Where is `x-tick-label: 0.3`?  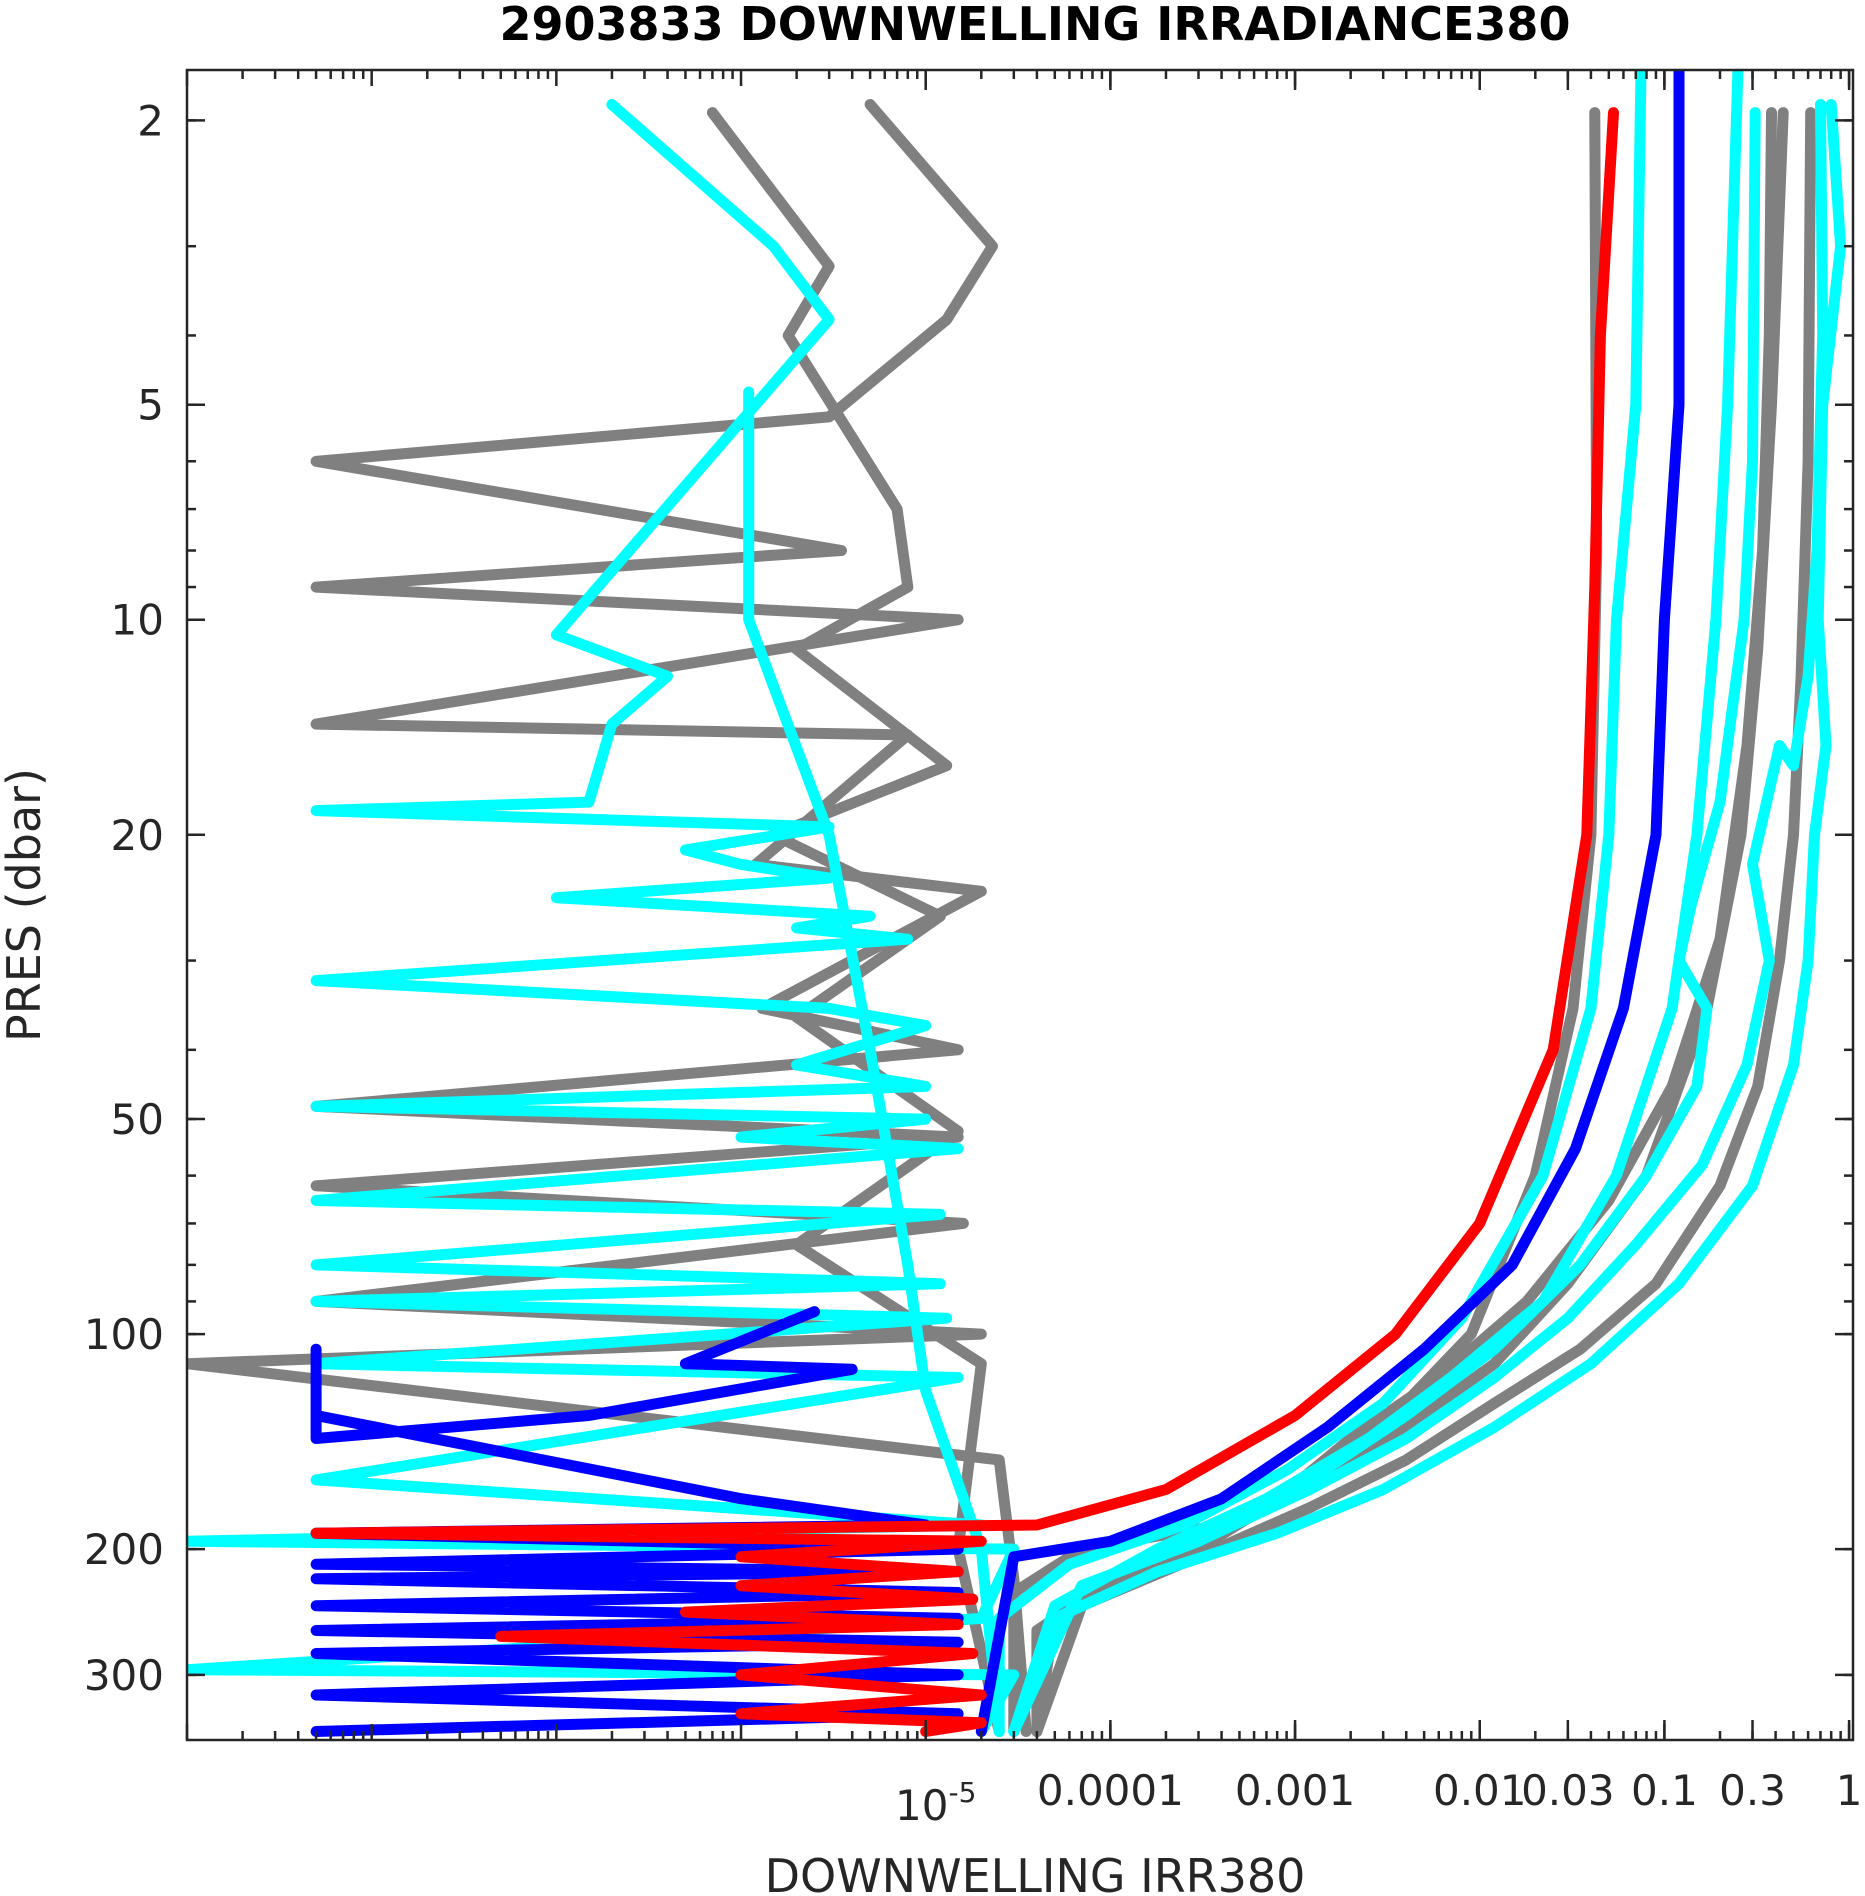
x-tick-label: 0.3 is located at coordinates (1752, 1790).